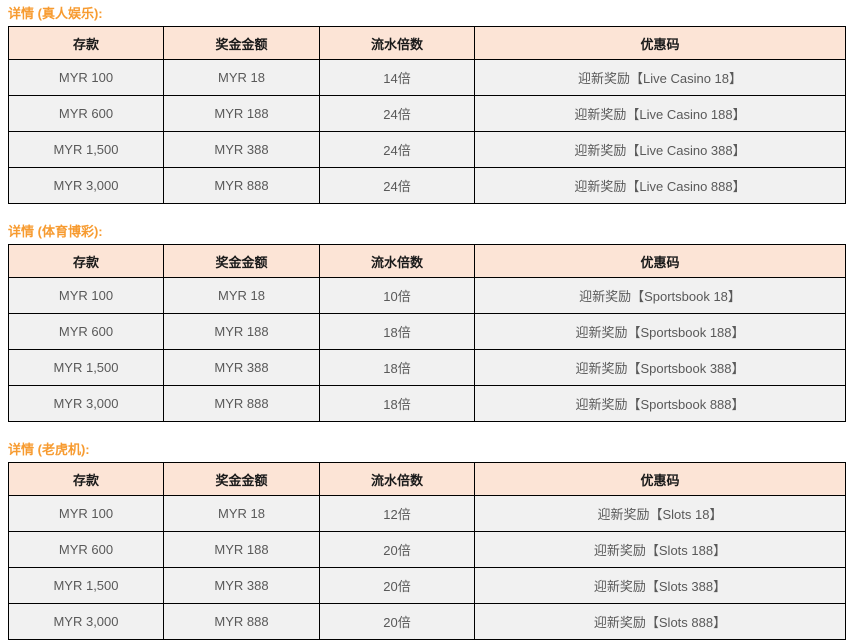 The width and height of the screenshot is (854, 640). Describe the element at coordinates (49, 449) in the screenshot. I see `section-title-slots: 详情 (老虎机):` at that location.